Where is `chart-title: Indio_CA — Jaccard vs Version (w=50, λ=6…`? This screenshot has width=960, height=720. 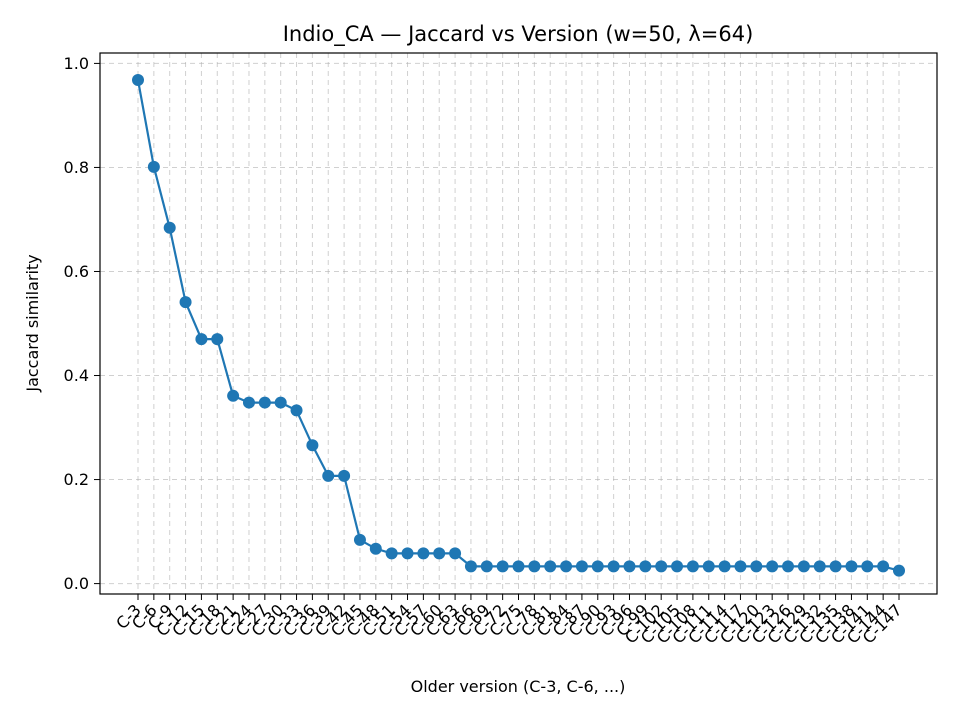
chart-title: Indio_CA — Jaccard vs Version (w=50, λ=6… is located at coordinates (518, 34).